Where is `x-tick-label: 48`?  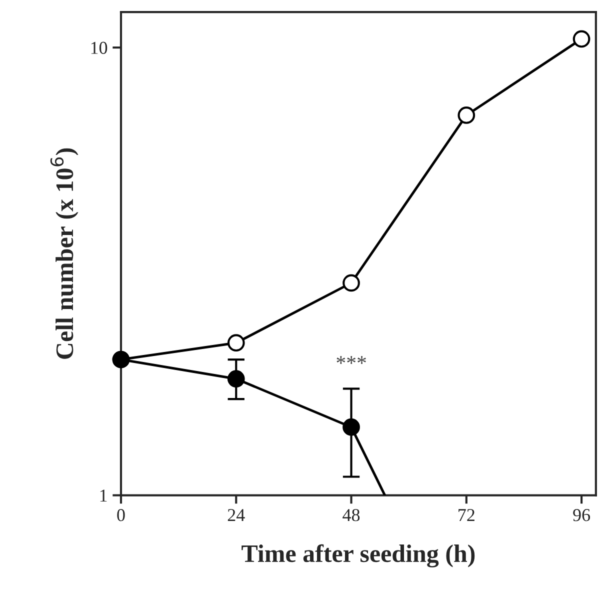
x-tick-label: 48 is located at coordinates (351, 515).